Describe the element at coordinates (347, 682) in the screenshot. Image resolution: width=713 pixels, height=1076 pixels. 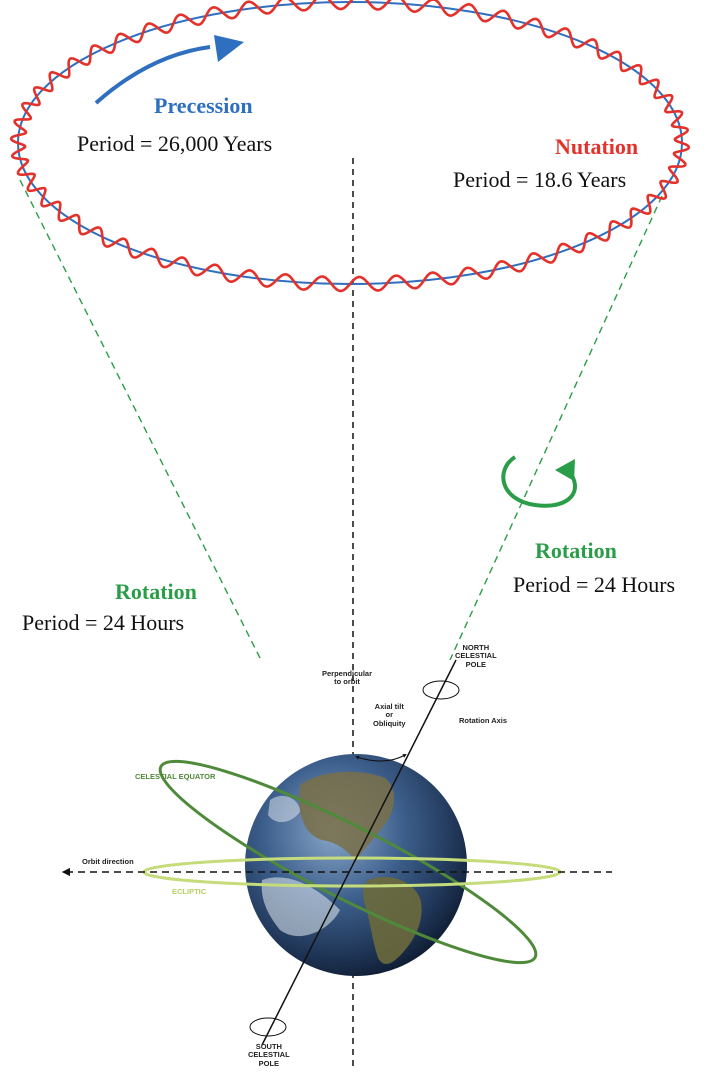
I see `perpendicular-label-line2: to orbit` at that location.